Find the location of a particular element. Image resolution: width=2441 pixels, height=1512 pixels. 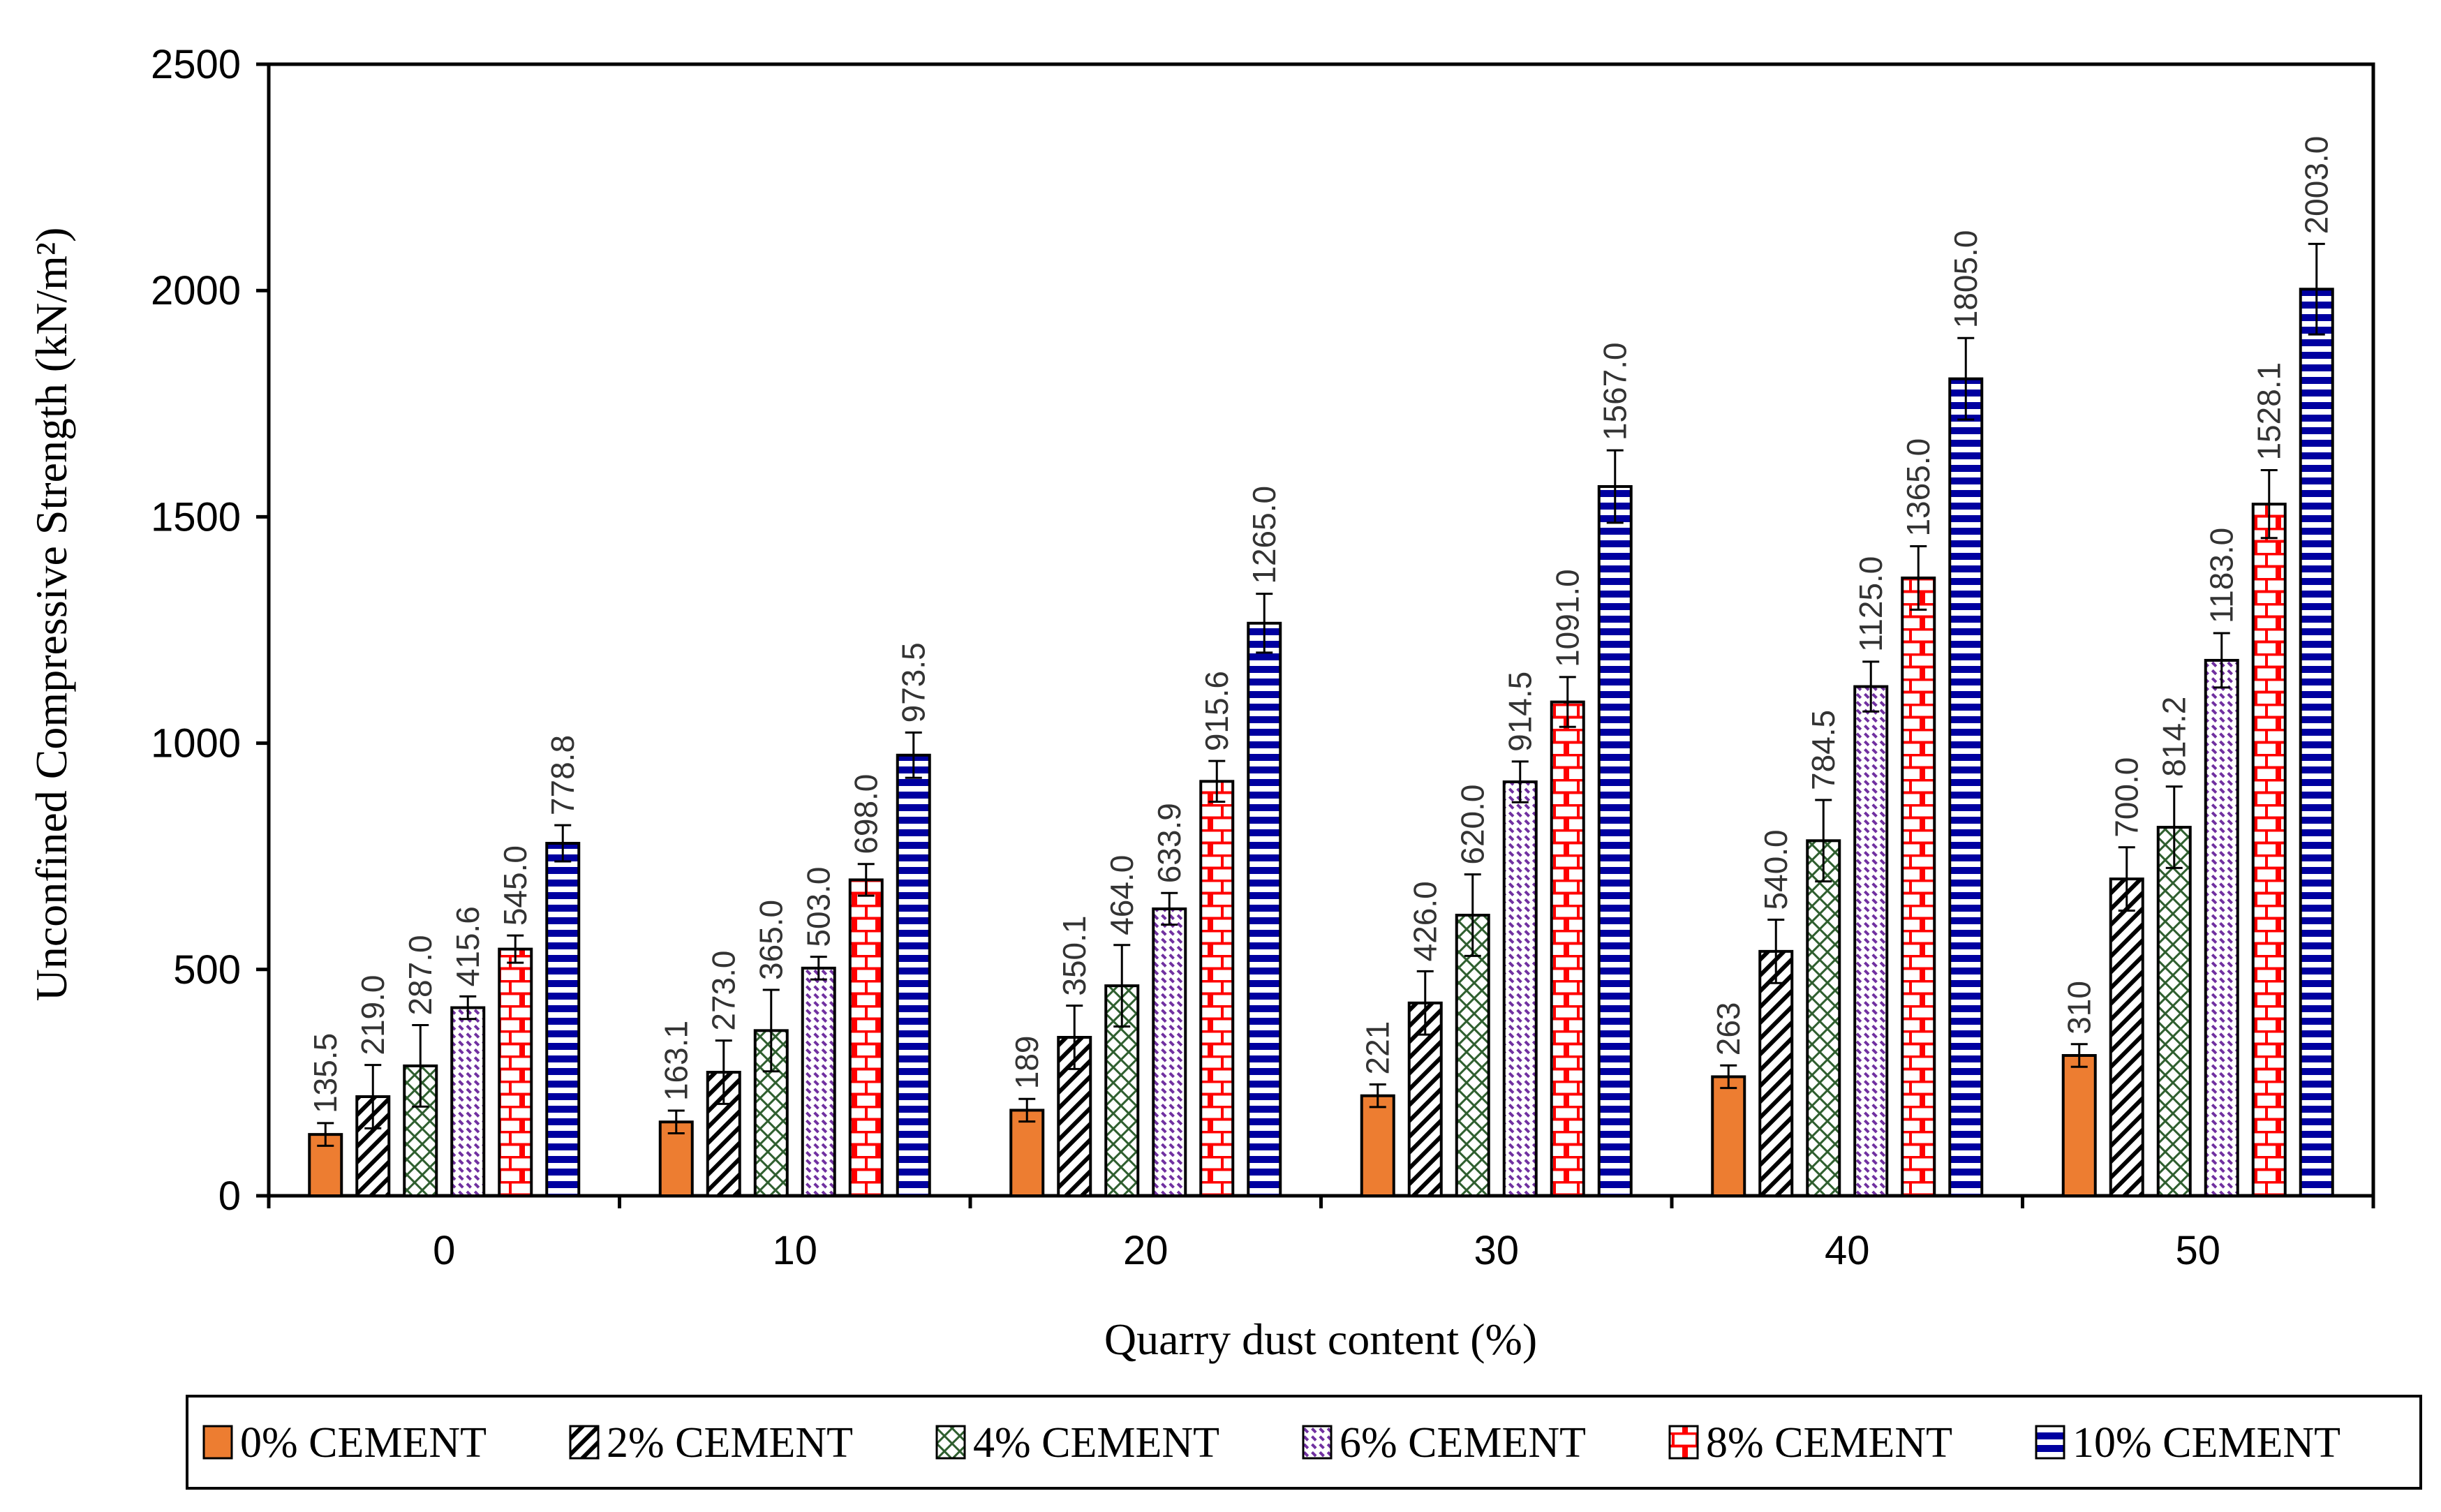

data-label: 784.5 is located at coordinates (1823, 750).